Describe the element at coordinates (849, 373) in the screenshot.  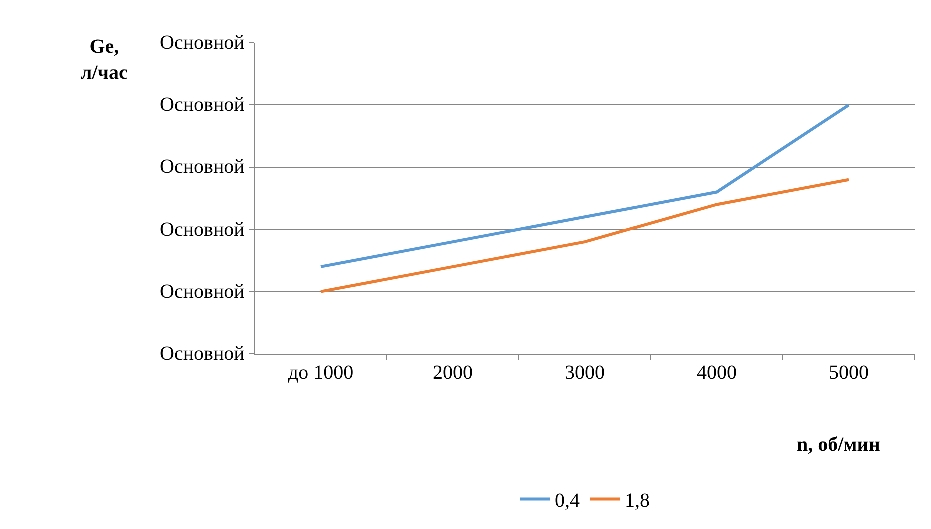
I see `x-tick-label: 5000` at that location.